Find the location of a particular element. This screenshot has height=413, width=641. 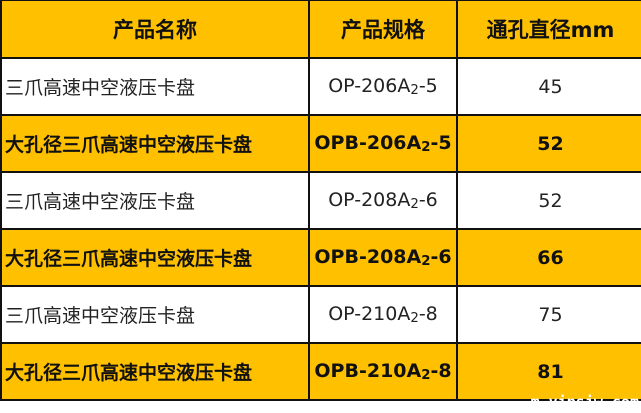

product-spec-cell: OP-210A2-8 is located at coordinates (383, 314).